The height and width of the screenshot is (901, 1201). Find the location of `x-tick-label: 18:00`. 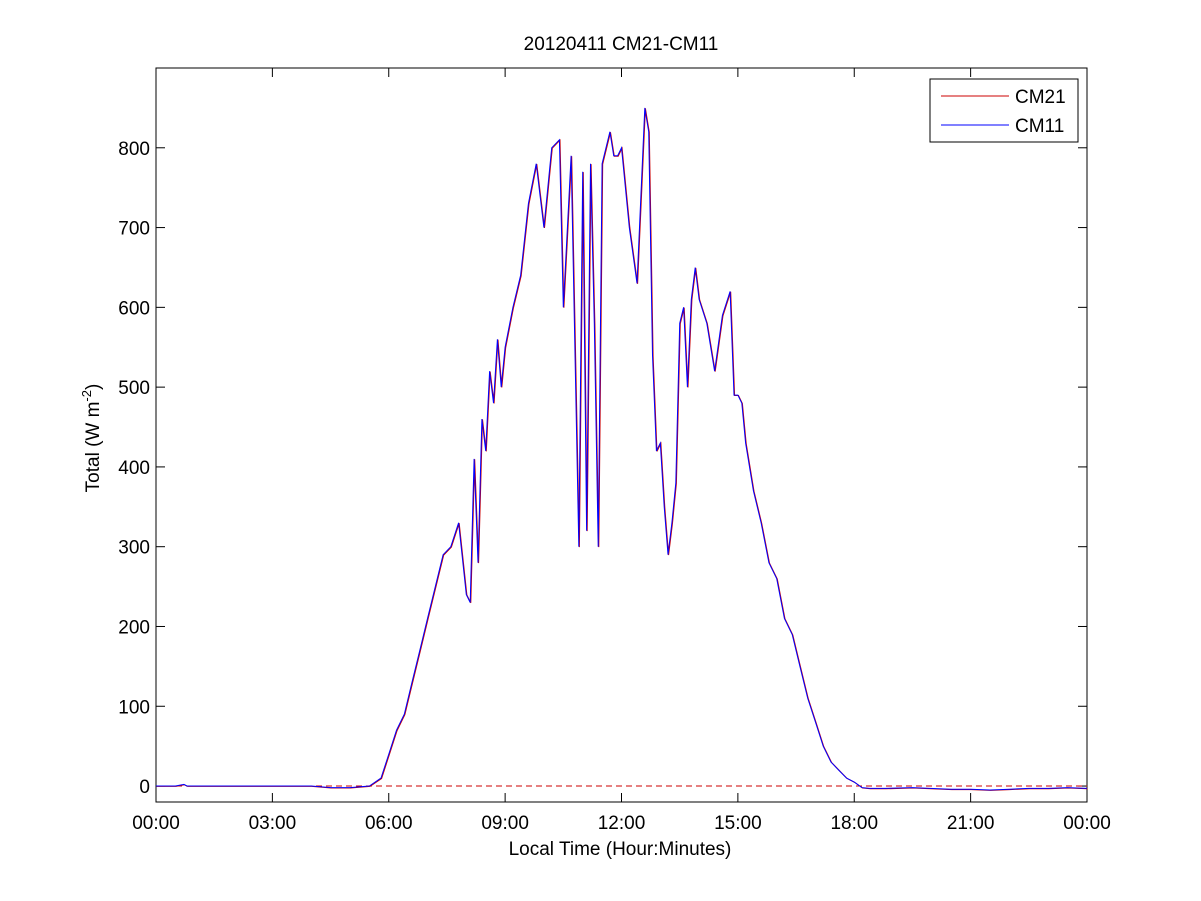

x-tick-label: 18:00 is located at coordinates (854, 823).